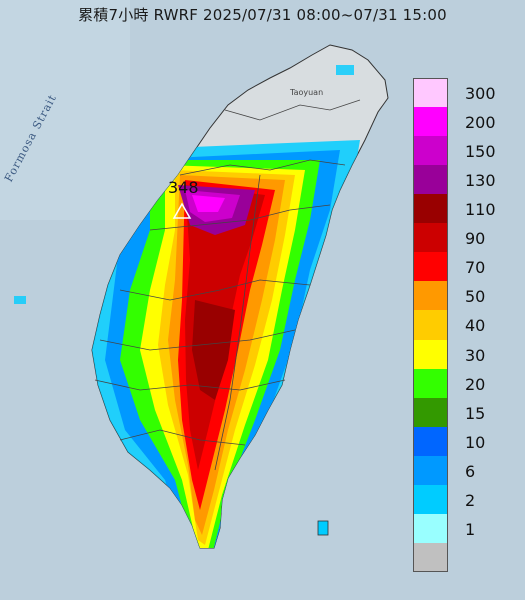 The image size is (525, 600). I want to click on max-rainfall-value: 348, so click(183, 187).